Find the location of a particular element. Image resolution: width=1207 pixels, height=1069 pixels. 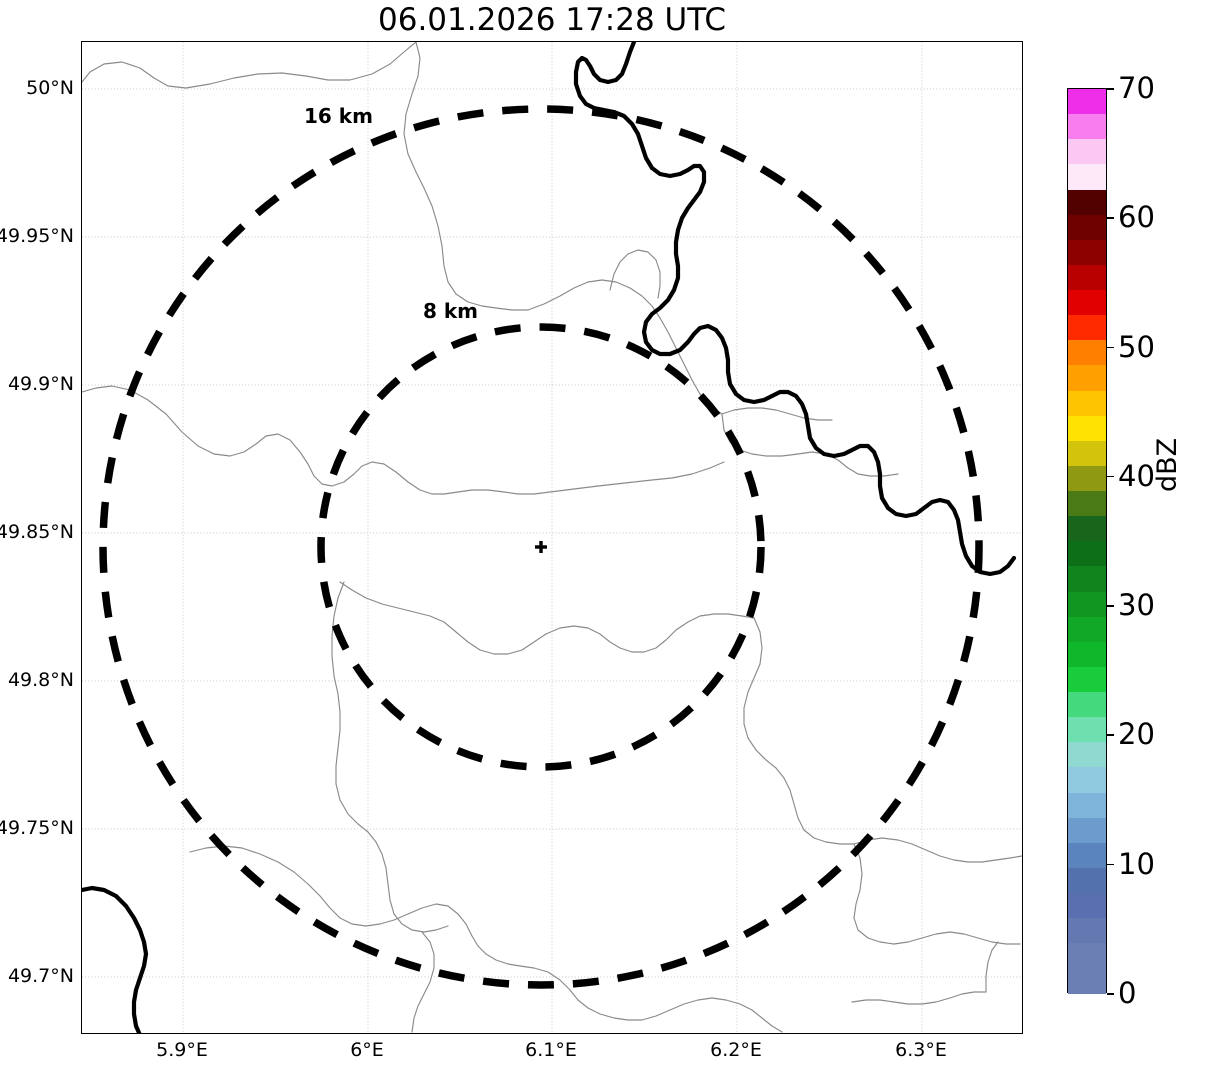

ring-label-8km: 8 km is located at coordinates (451, 311).